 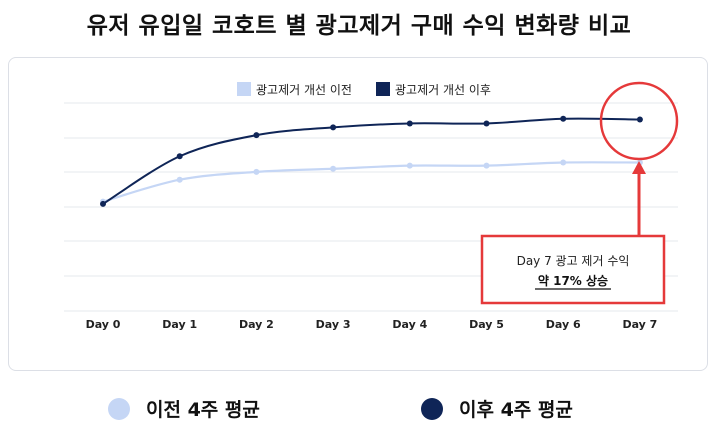 What do you see at coordinates (383, 89) in the screenshot?
I see `legend-swatch-after` at bounding box center [383, 89].